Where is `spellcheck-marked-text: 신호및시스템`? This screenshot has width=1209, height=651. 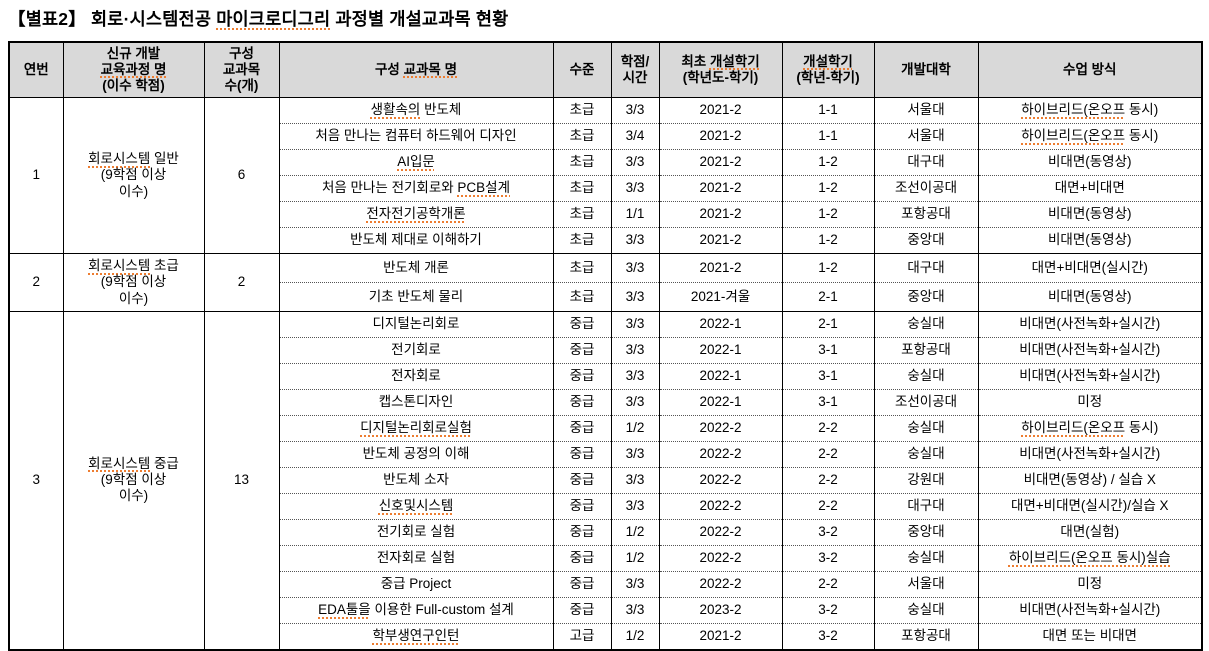
spellcheck-marked-text: 신호및시스템 is located at coordinates (416, 506).